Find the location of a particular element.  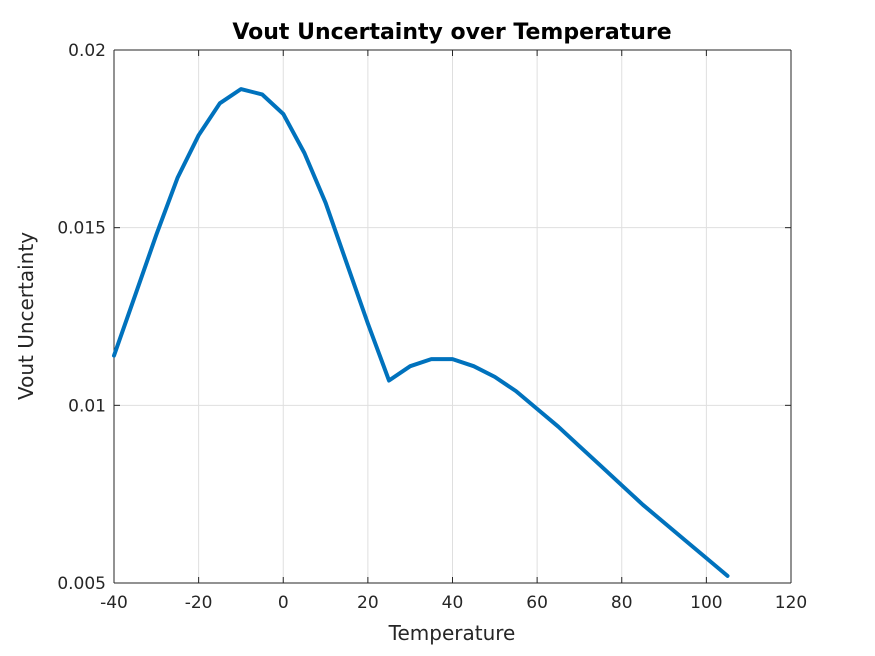

y-tick-label: 0.015 is located at coordinates (81, 229).